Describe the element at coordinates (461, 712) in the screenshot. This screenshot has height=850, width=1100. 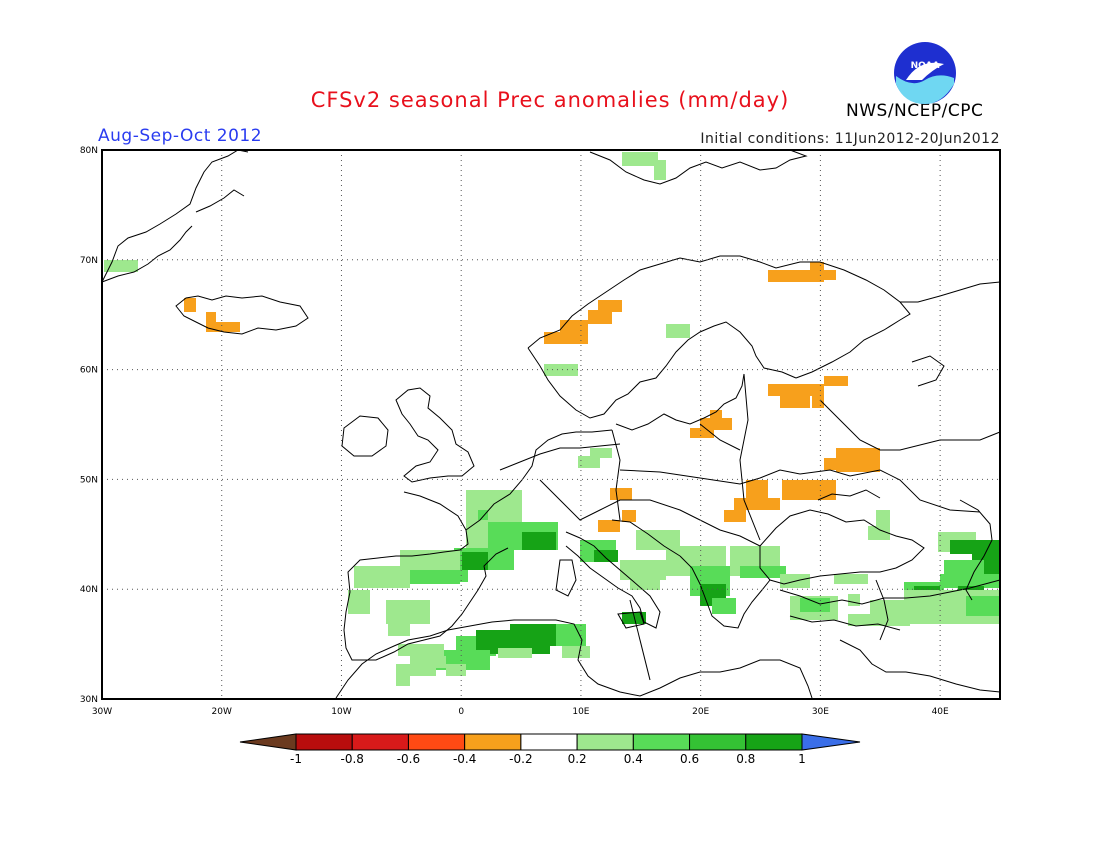
I see `lon-label: 0` at that location.